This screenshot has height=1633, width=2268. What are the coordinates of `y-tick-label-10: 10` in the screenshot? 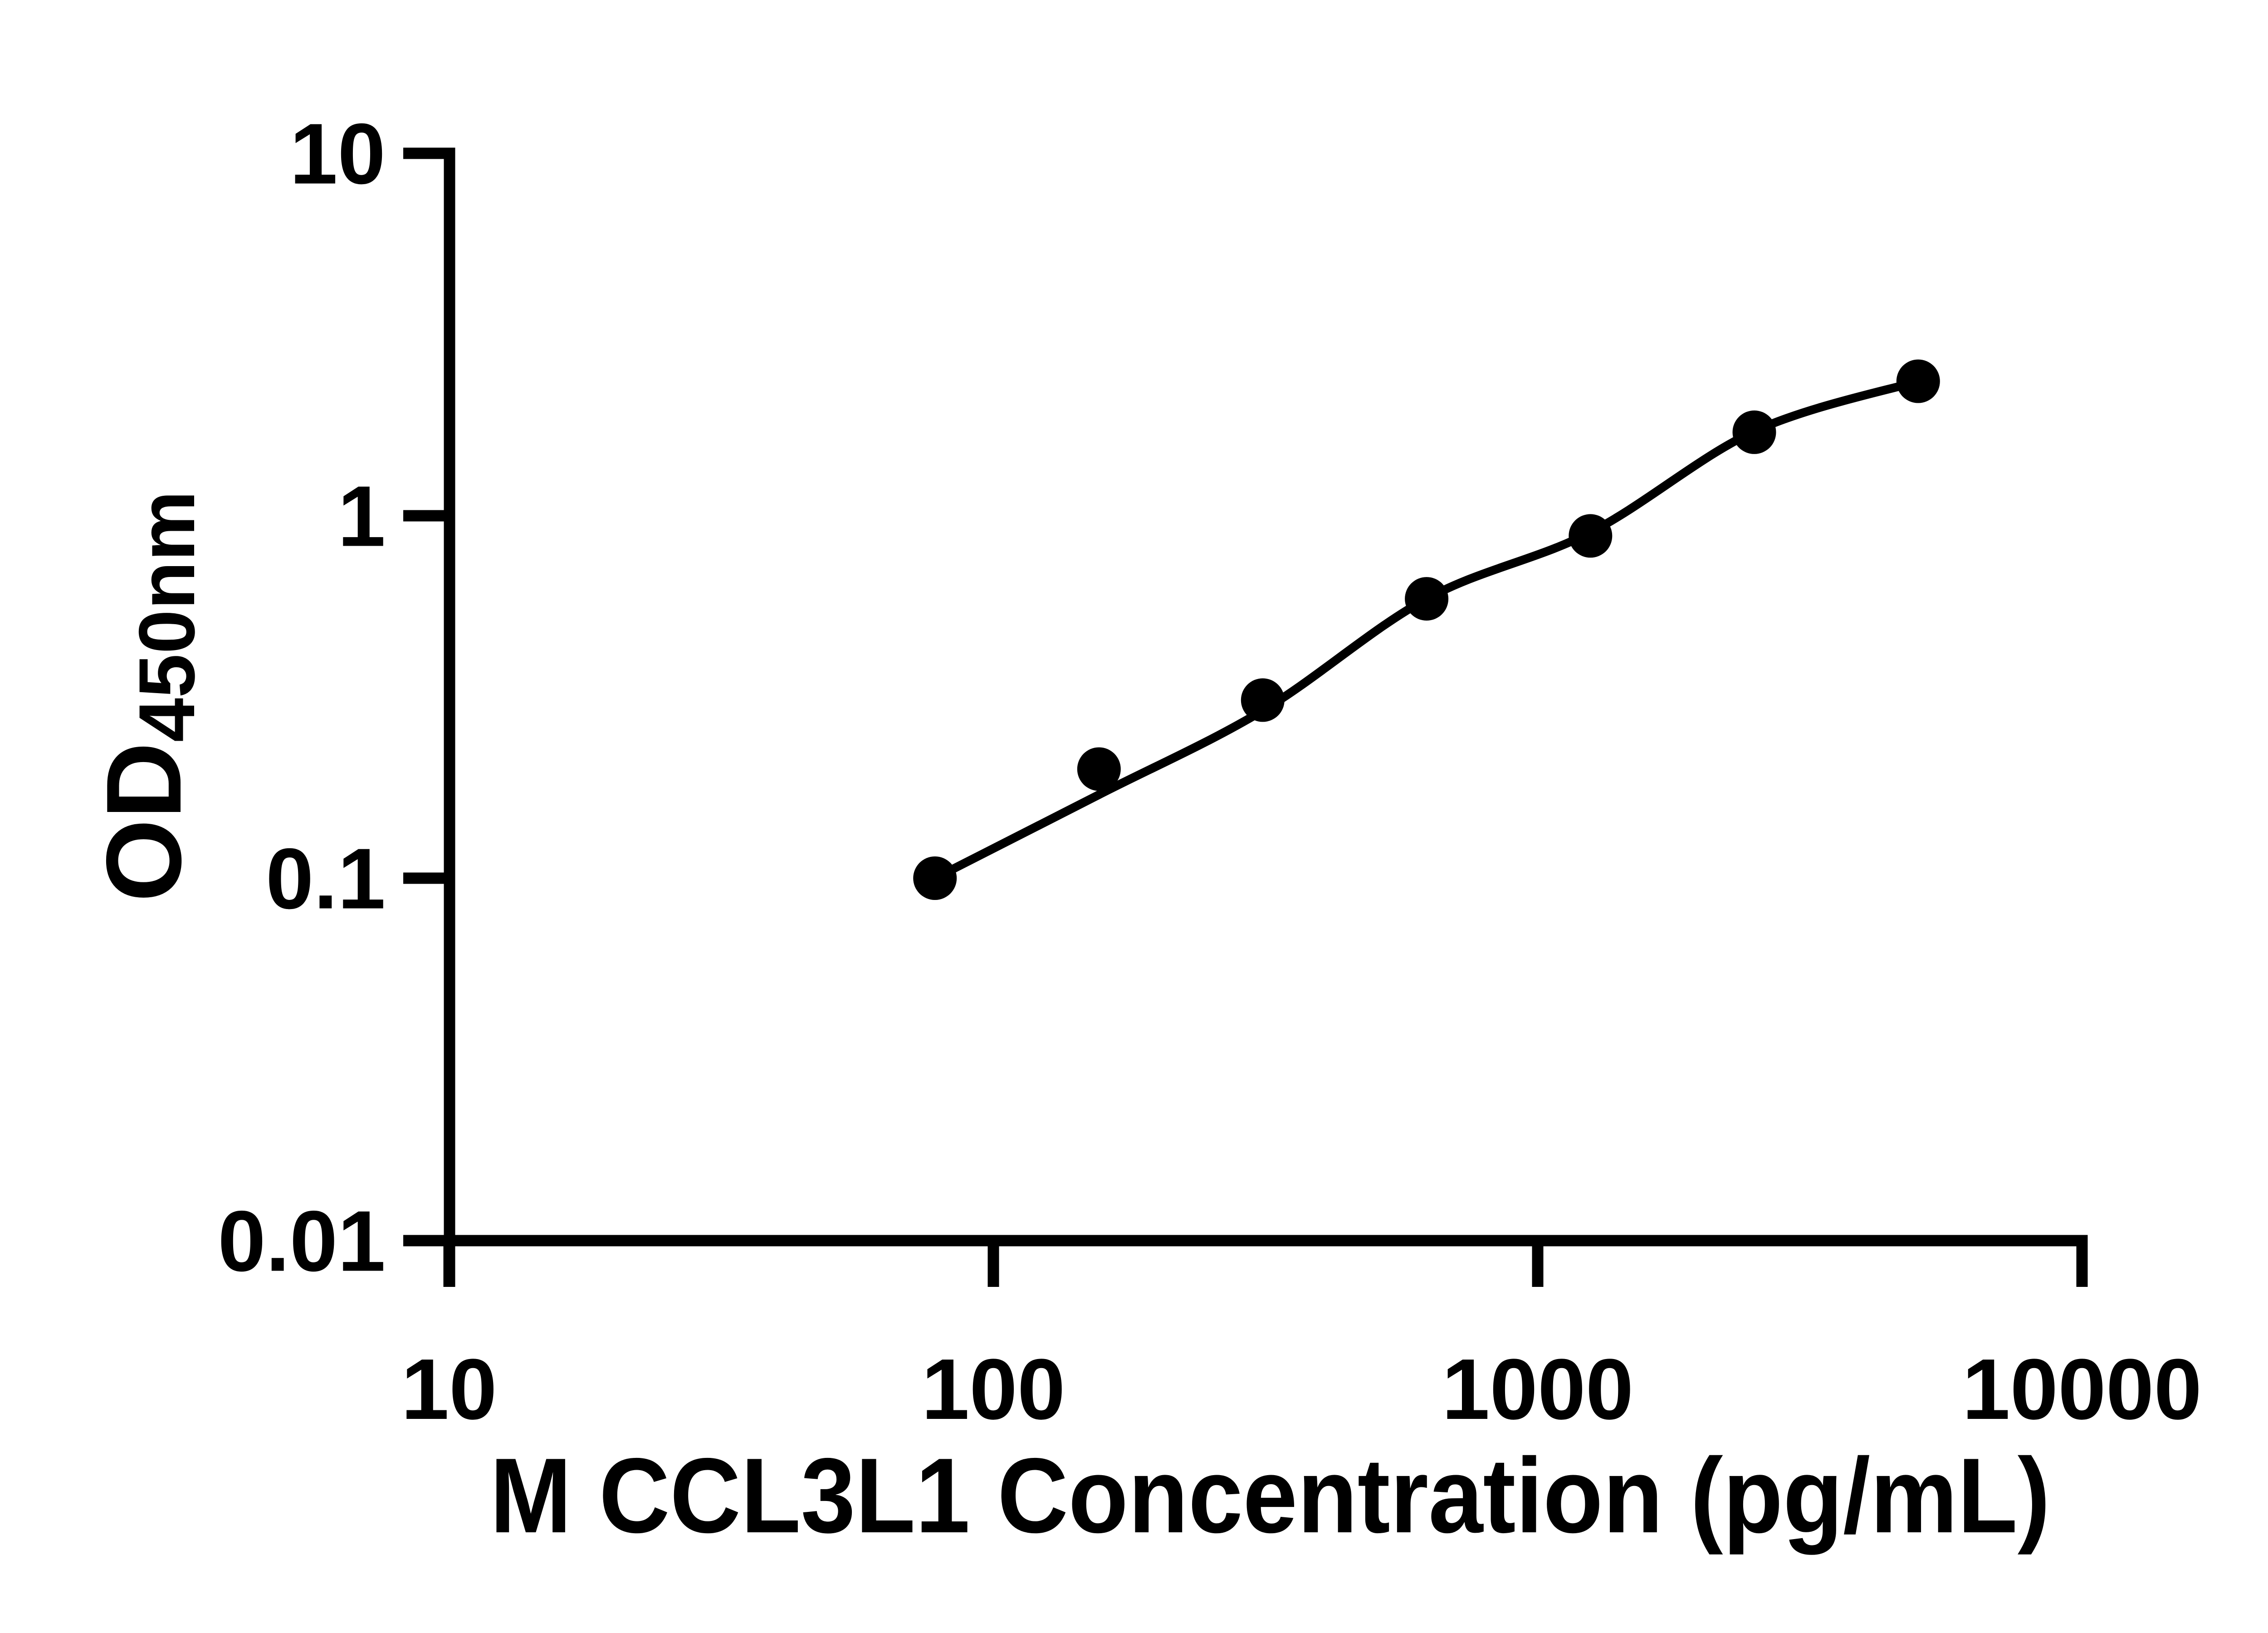 It's located at (338, 154).